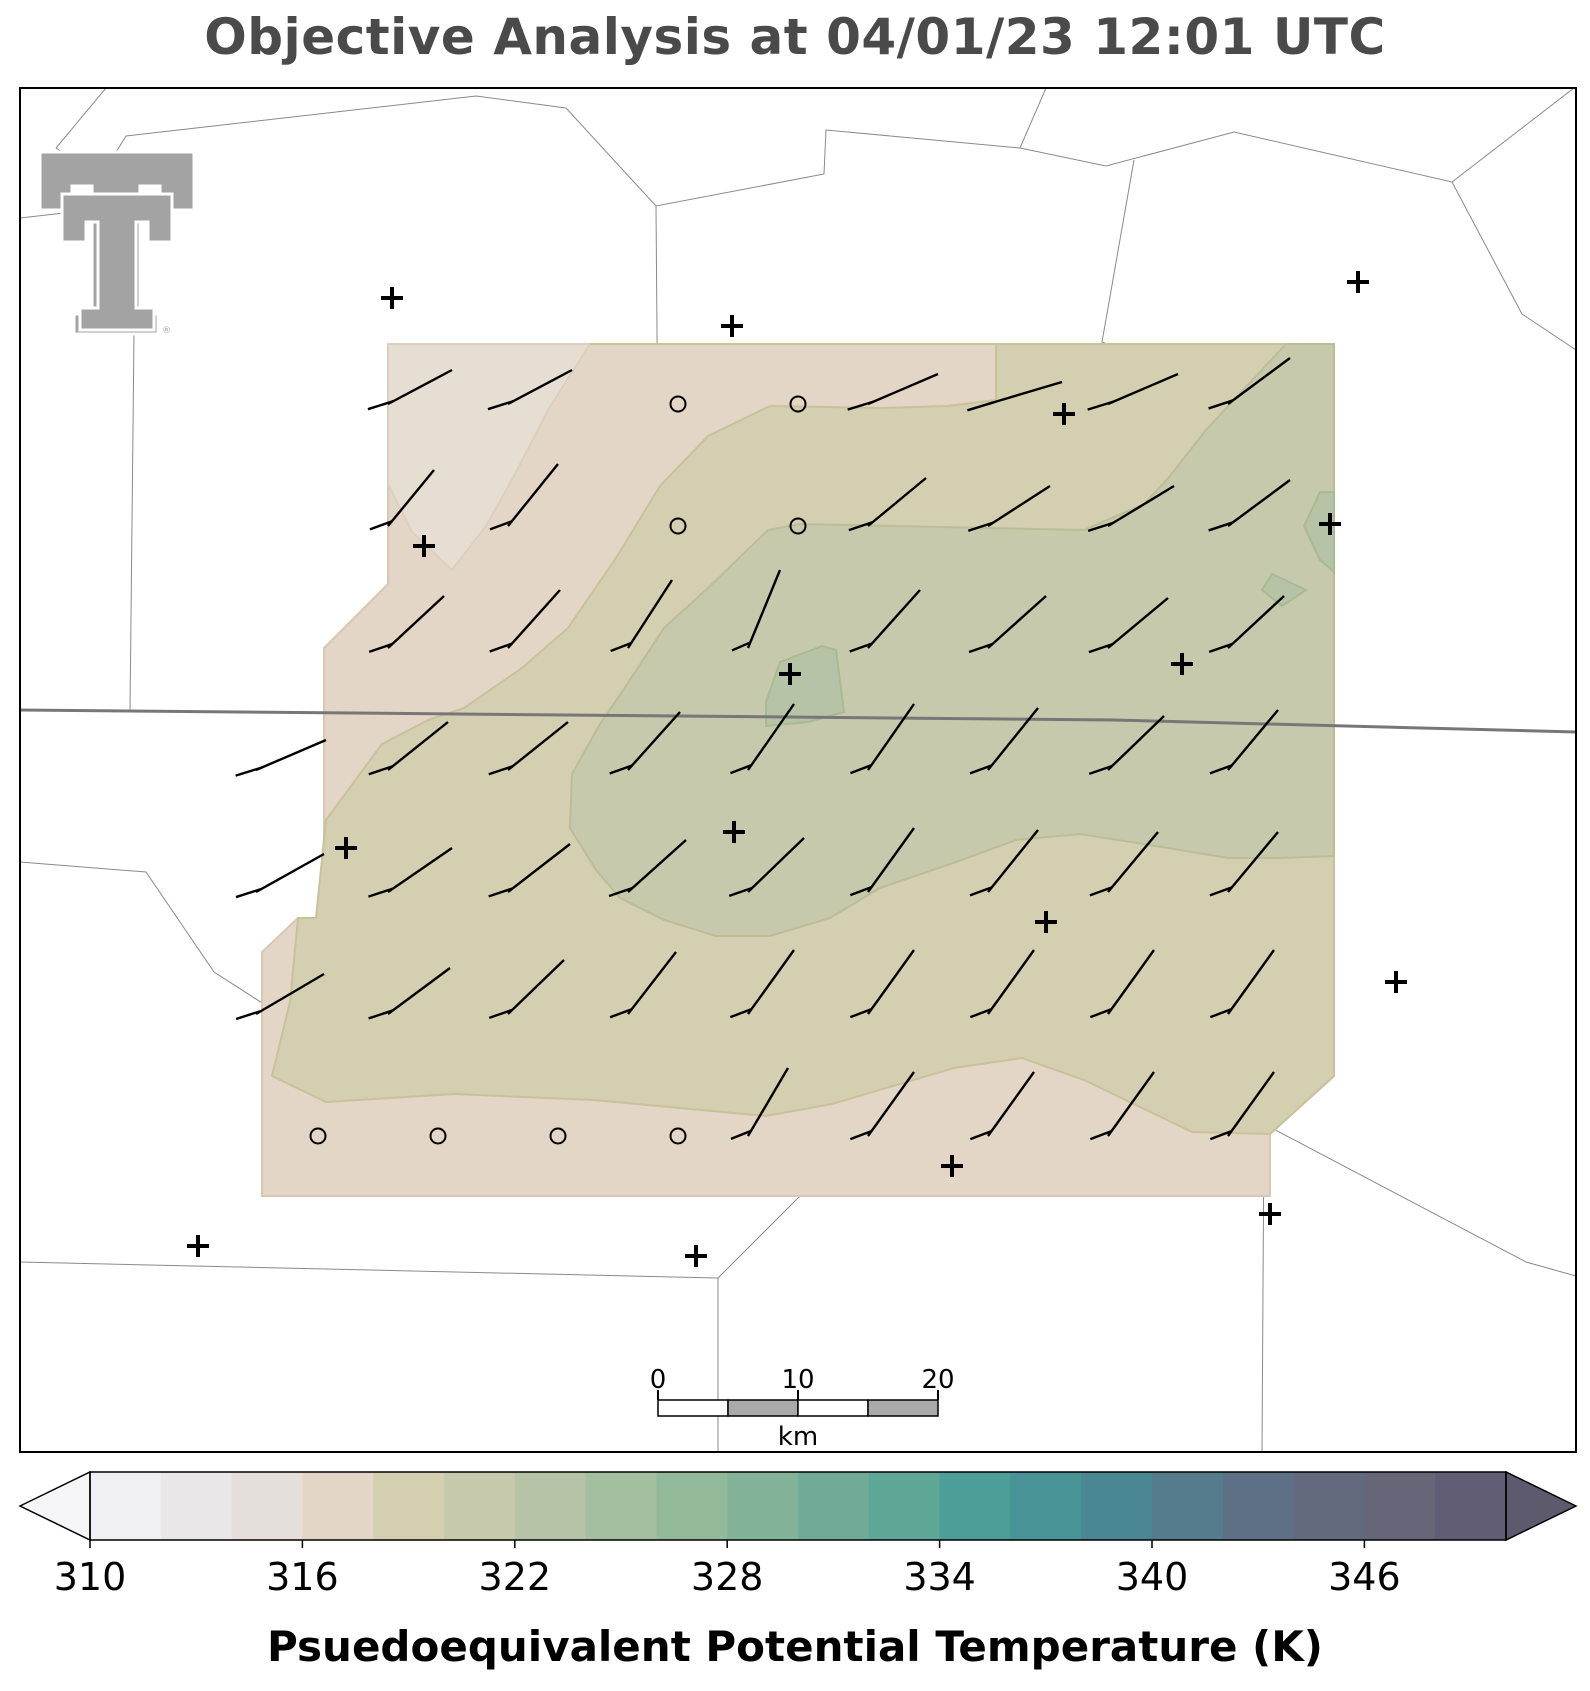 The image size is (1590, 1691). I want to click on texas-tech-double-t-logo: ®, so click(117, 243).